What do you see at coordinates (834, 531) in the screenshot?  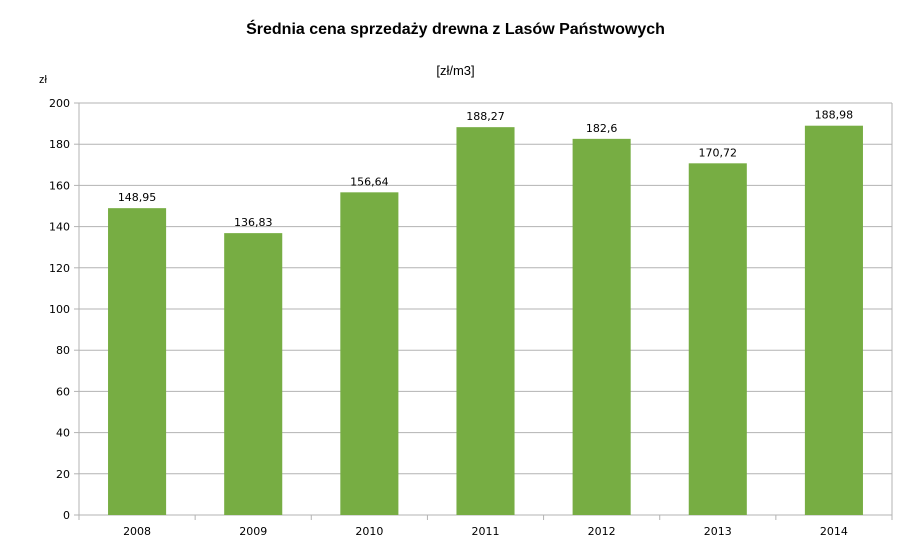 I see `x-tick-label: 2014` at bounding box center [834, 531].